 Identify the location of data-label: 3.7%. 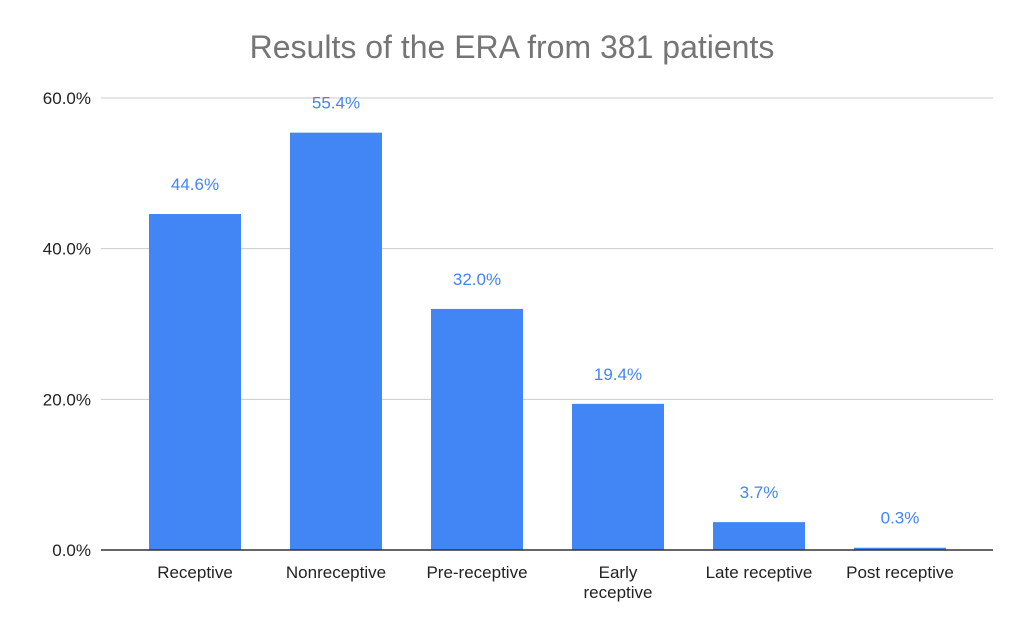
(759, 492).